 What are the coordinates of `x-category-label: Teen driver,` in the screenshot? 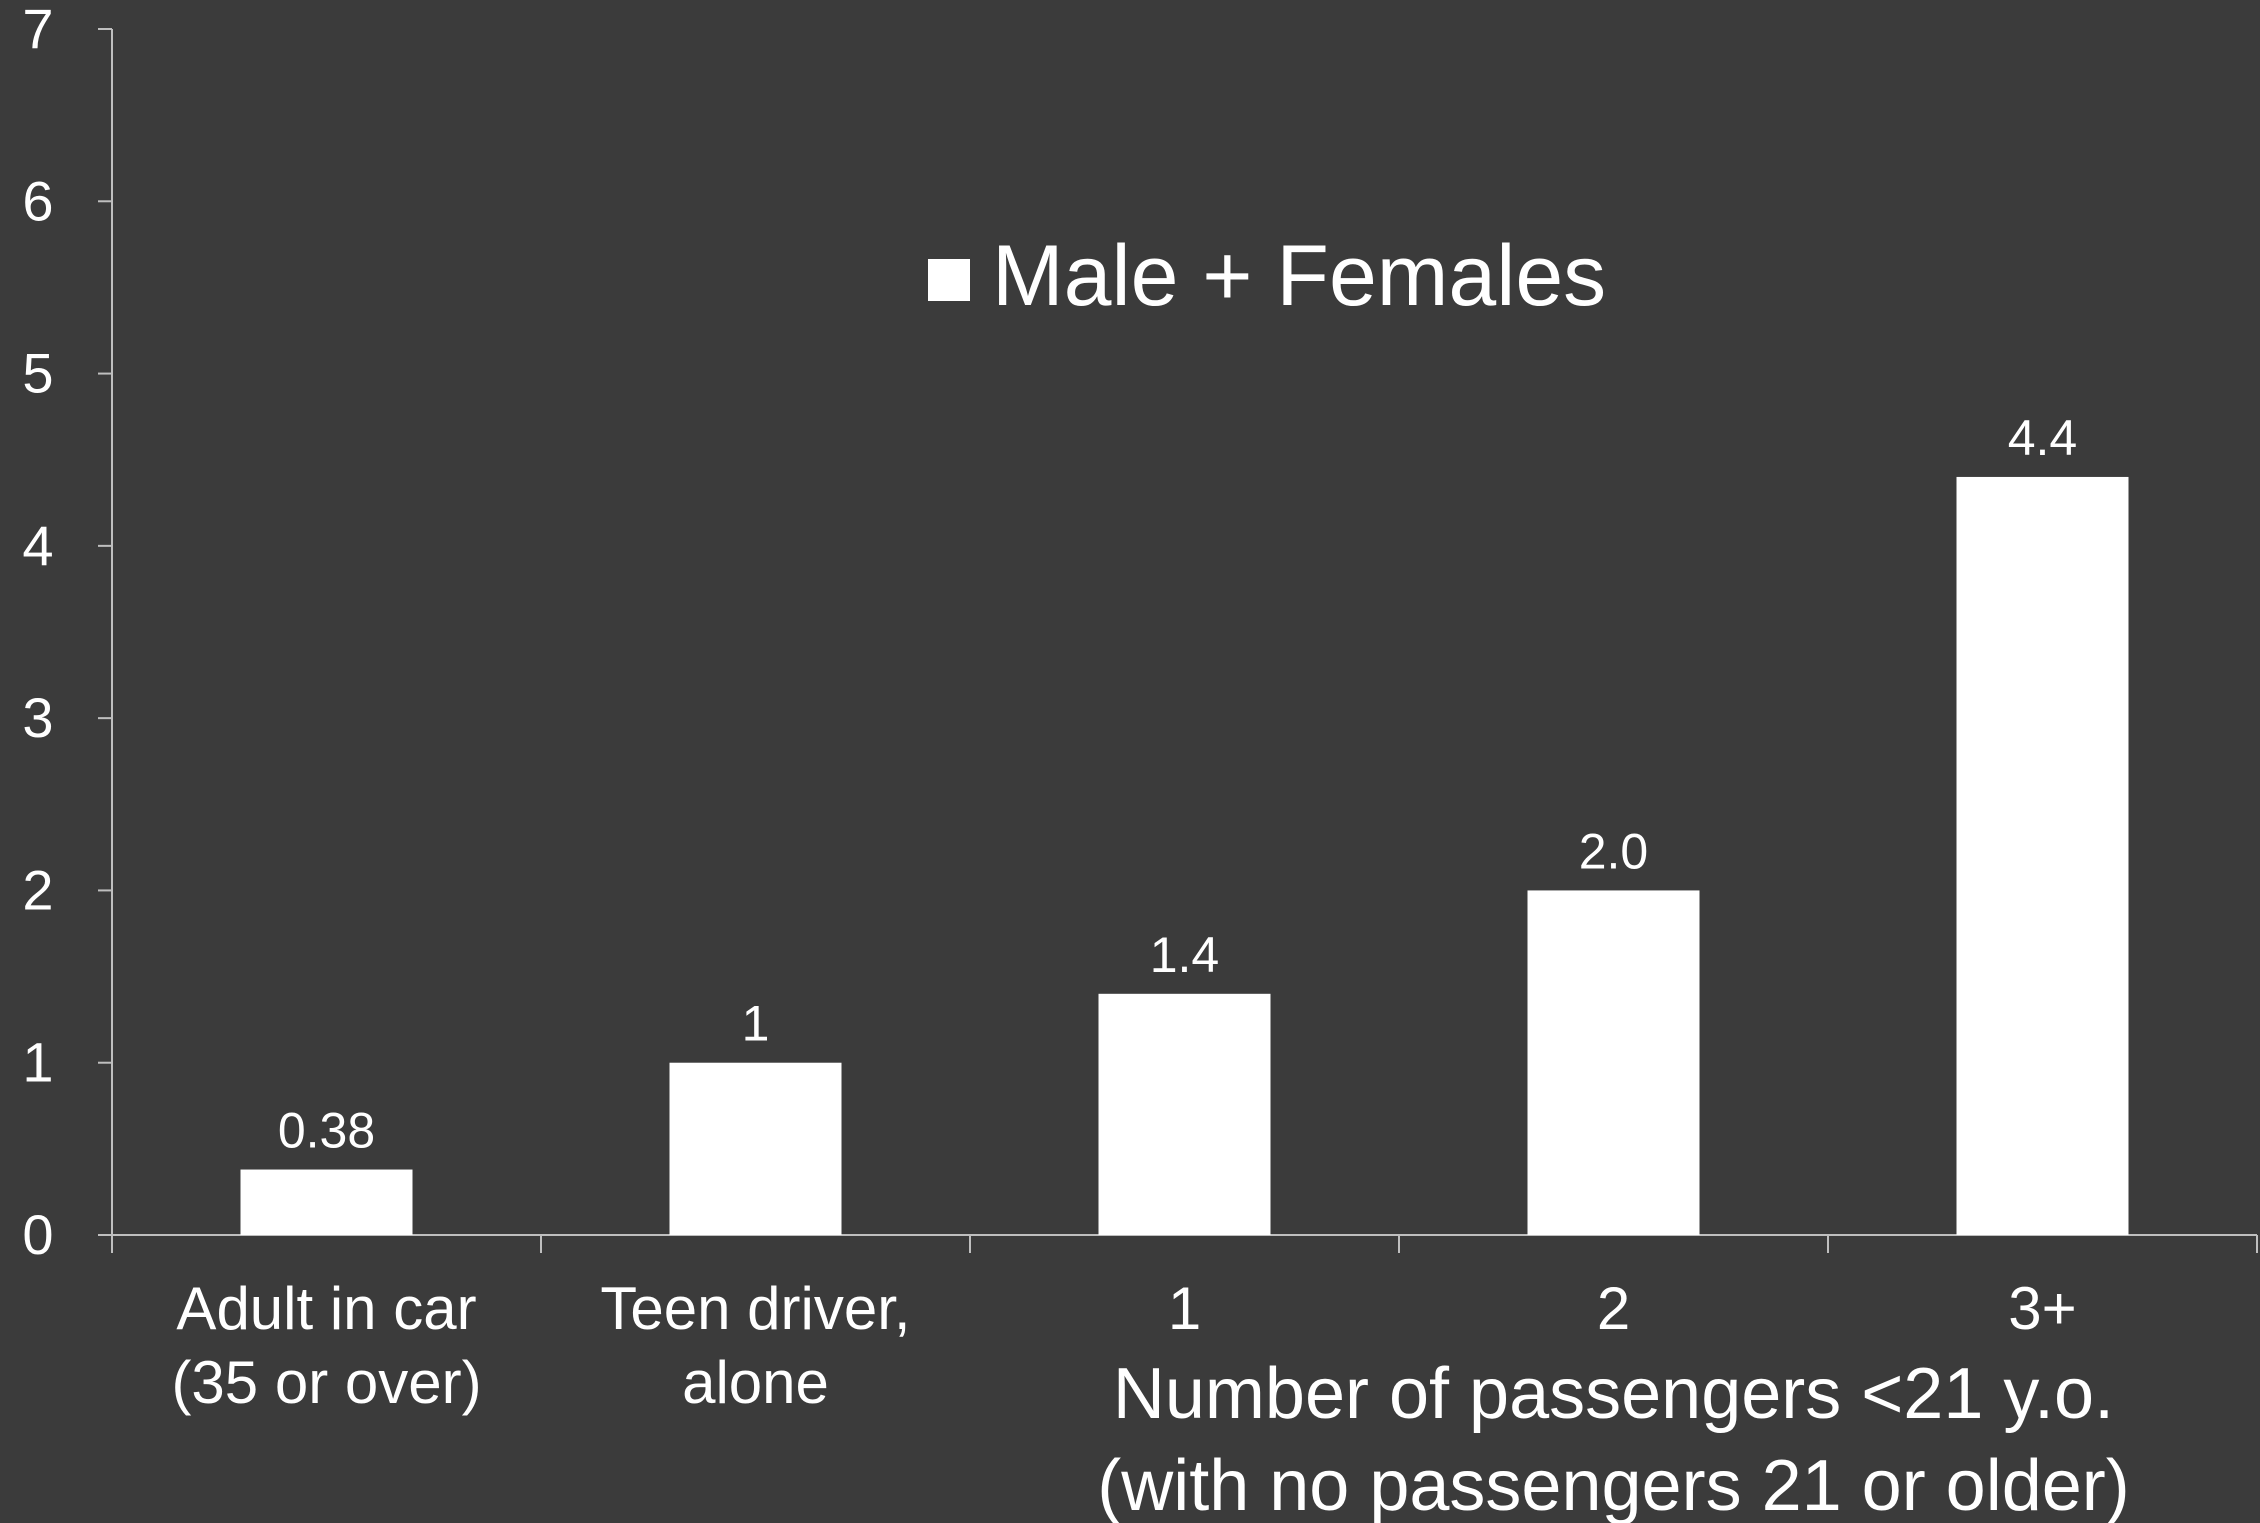 It's located at (755, 1308).